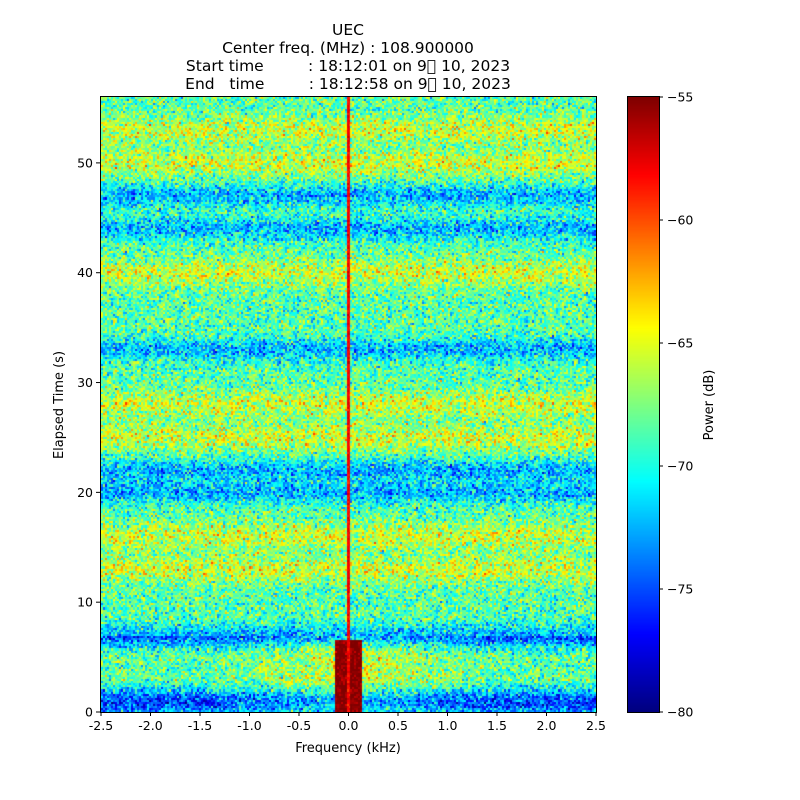  Describe the element at coordinates (348, 748) in the screenshot. I see `x-axis-label: Frequency (kHz)` at that location.